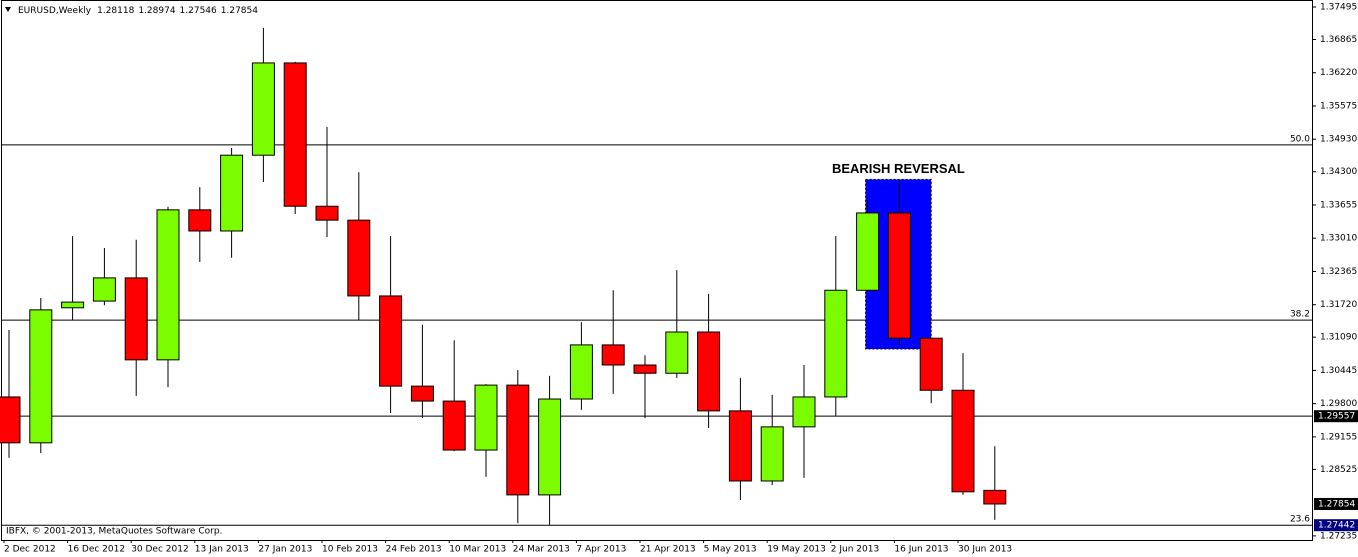 This screenshot has height=557, width=1358. Describe the element at coordinates (601, 550) in the screenshot. I see `x-tick-label: 7 Apr 2013` at that location.